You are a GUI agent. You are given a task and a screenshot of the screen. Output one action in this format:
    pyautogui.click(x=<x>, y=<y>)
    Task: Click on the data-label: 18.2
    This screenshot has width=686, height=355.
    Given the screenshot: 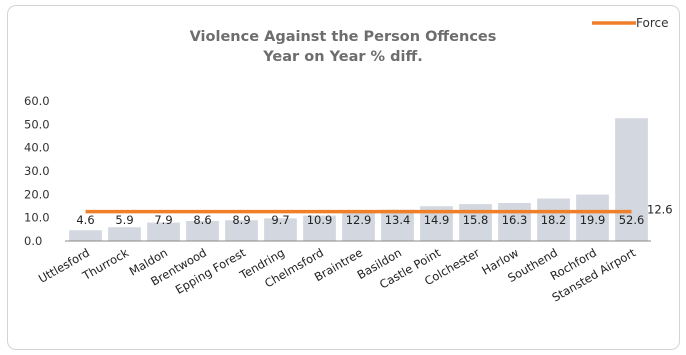 What is the action you would take?
    pyautogui.click(x=554, y=220)
    